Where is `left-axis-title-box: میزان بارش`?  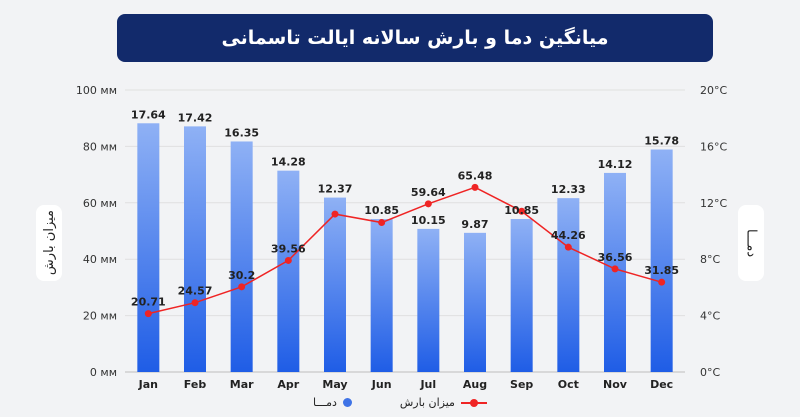
left-axis-title-box: میزان بارش is located at coordinates (49, 243).